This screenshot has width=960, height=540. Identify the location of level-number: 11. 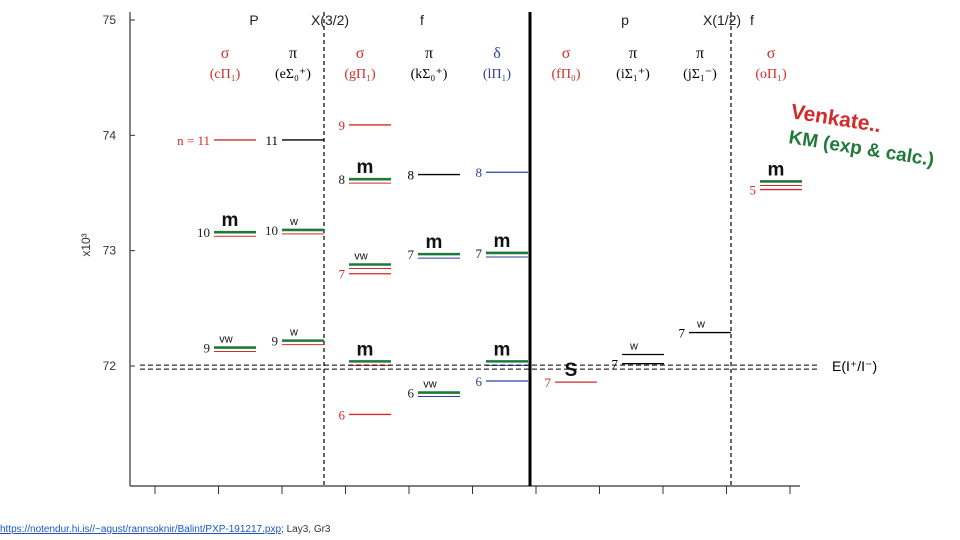
(271, 140).